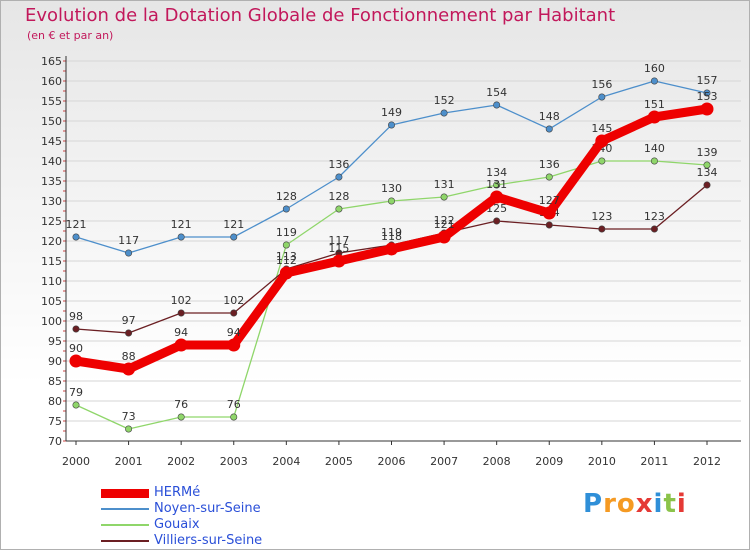 This screenshot has width=750, height=550. Describe the element at coordinates (70, 35) in the screenshot. I see `chart-subtitle: (en € et par an)` at that location.